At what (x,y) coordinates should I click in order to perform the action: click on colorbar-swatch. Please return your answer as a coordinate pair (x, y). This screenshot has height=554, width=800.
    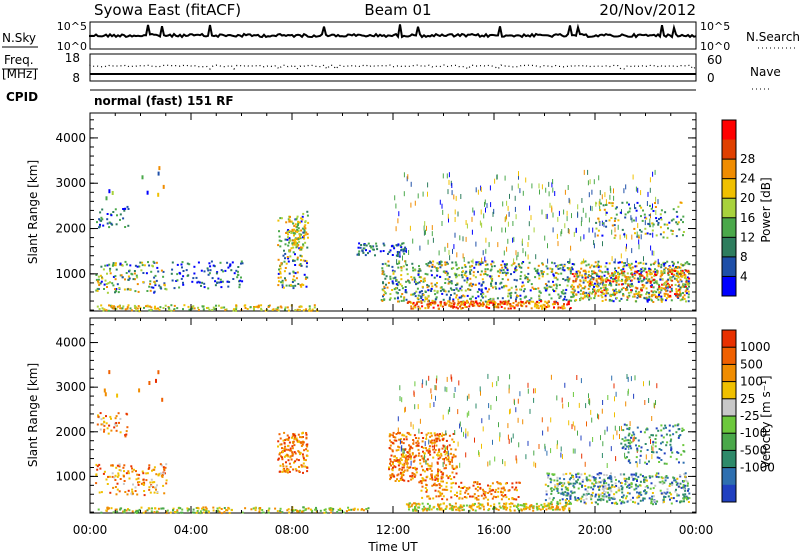
    Looking at the image, I should click on (729, 286).